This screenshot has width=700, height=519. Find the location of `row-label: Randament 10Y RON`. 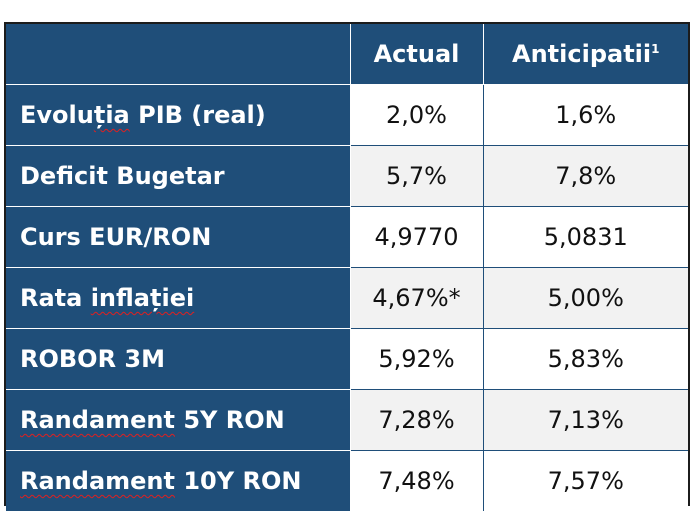

row-label: Randament 10Y RON is located at coordinates (178, 480).